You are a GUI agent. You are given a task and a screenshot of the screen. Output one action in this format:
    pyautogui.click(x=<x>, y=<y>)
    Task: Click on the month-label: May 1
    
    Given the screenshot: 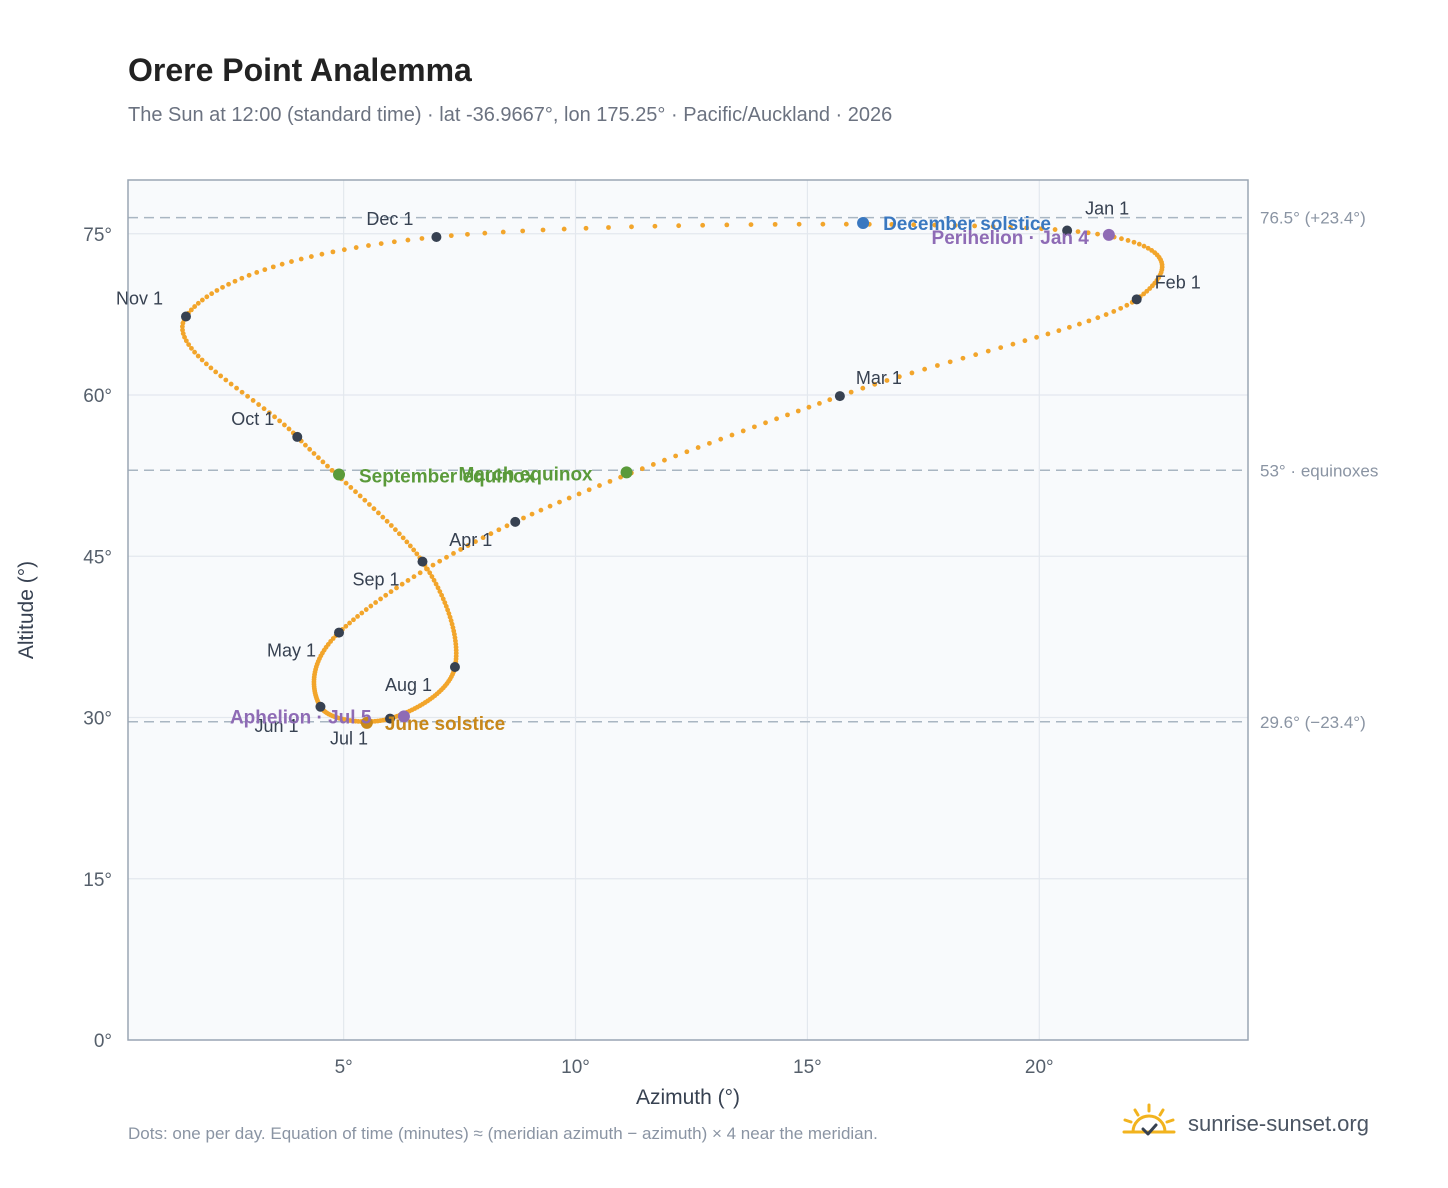 What is the action you would take?
    pyautogui.click(x=291, y=651)
    